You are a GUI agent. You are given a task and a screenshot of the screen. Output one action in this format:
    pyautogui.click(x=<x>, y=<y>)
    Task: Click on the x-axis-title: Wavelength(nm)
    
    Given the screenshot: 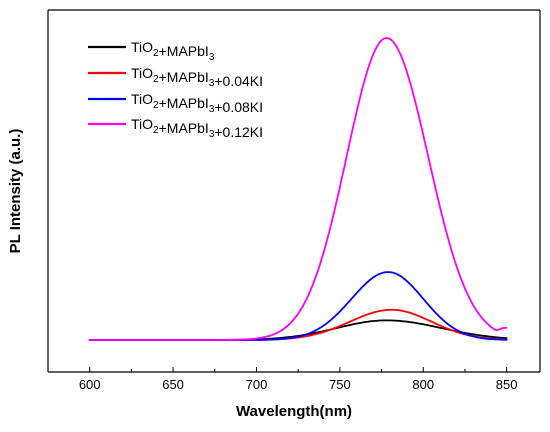 What is the action you would take?
    pyautogui.click(x=294, y=411)
    